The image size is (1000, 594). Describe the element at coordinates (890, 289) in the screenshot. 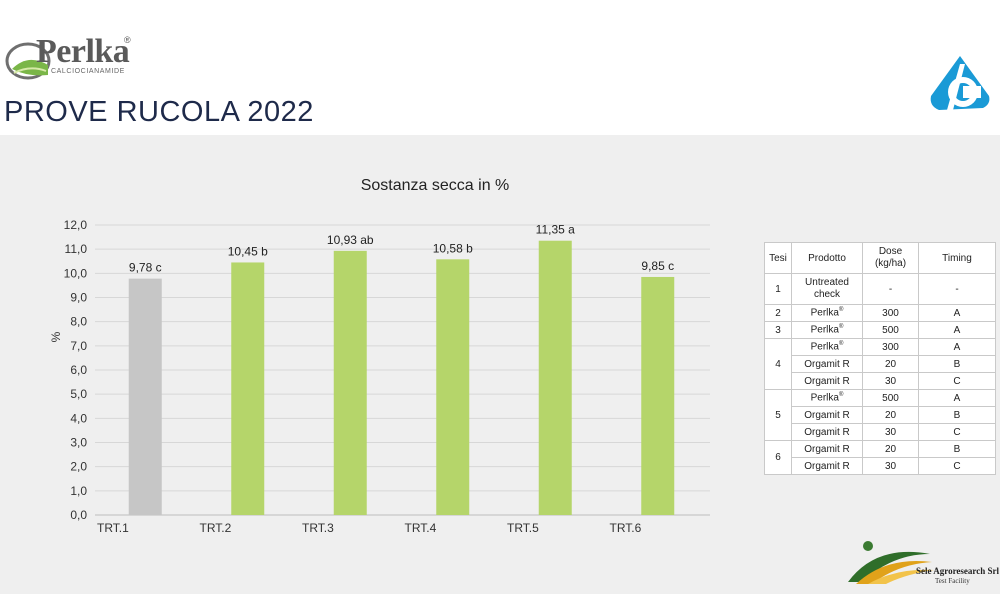

I see `cell-dose: -` at that location.